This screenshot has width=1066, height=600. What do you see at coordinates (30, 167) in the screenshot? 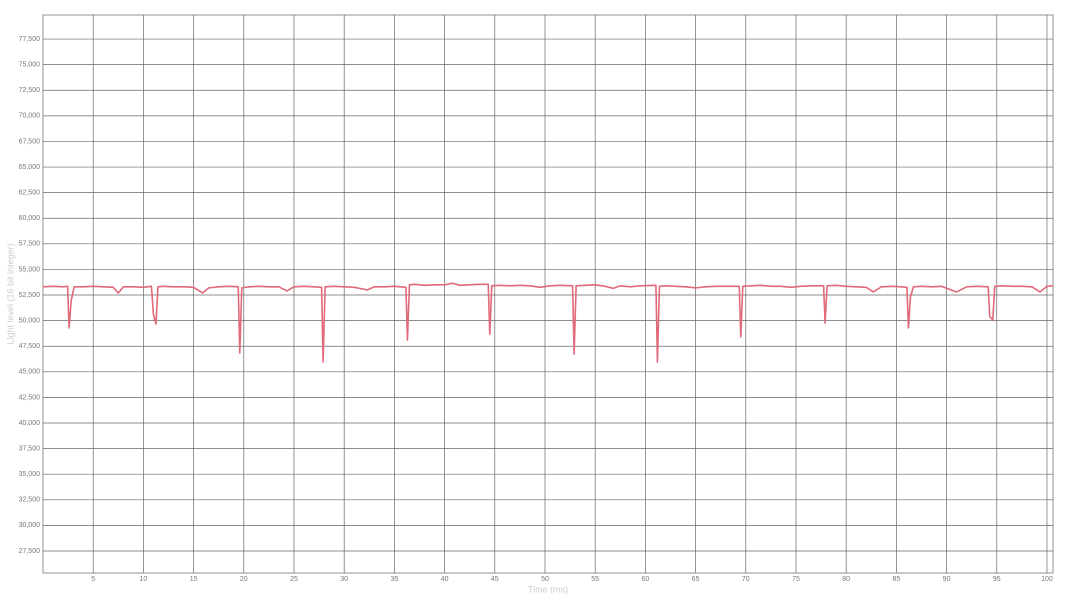
I see `y-tick-label: 65,000` at bounding box center [30, 167].